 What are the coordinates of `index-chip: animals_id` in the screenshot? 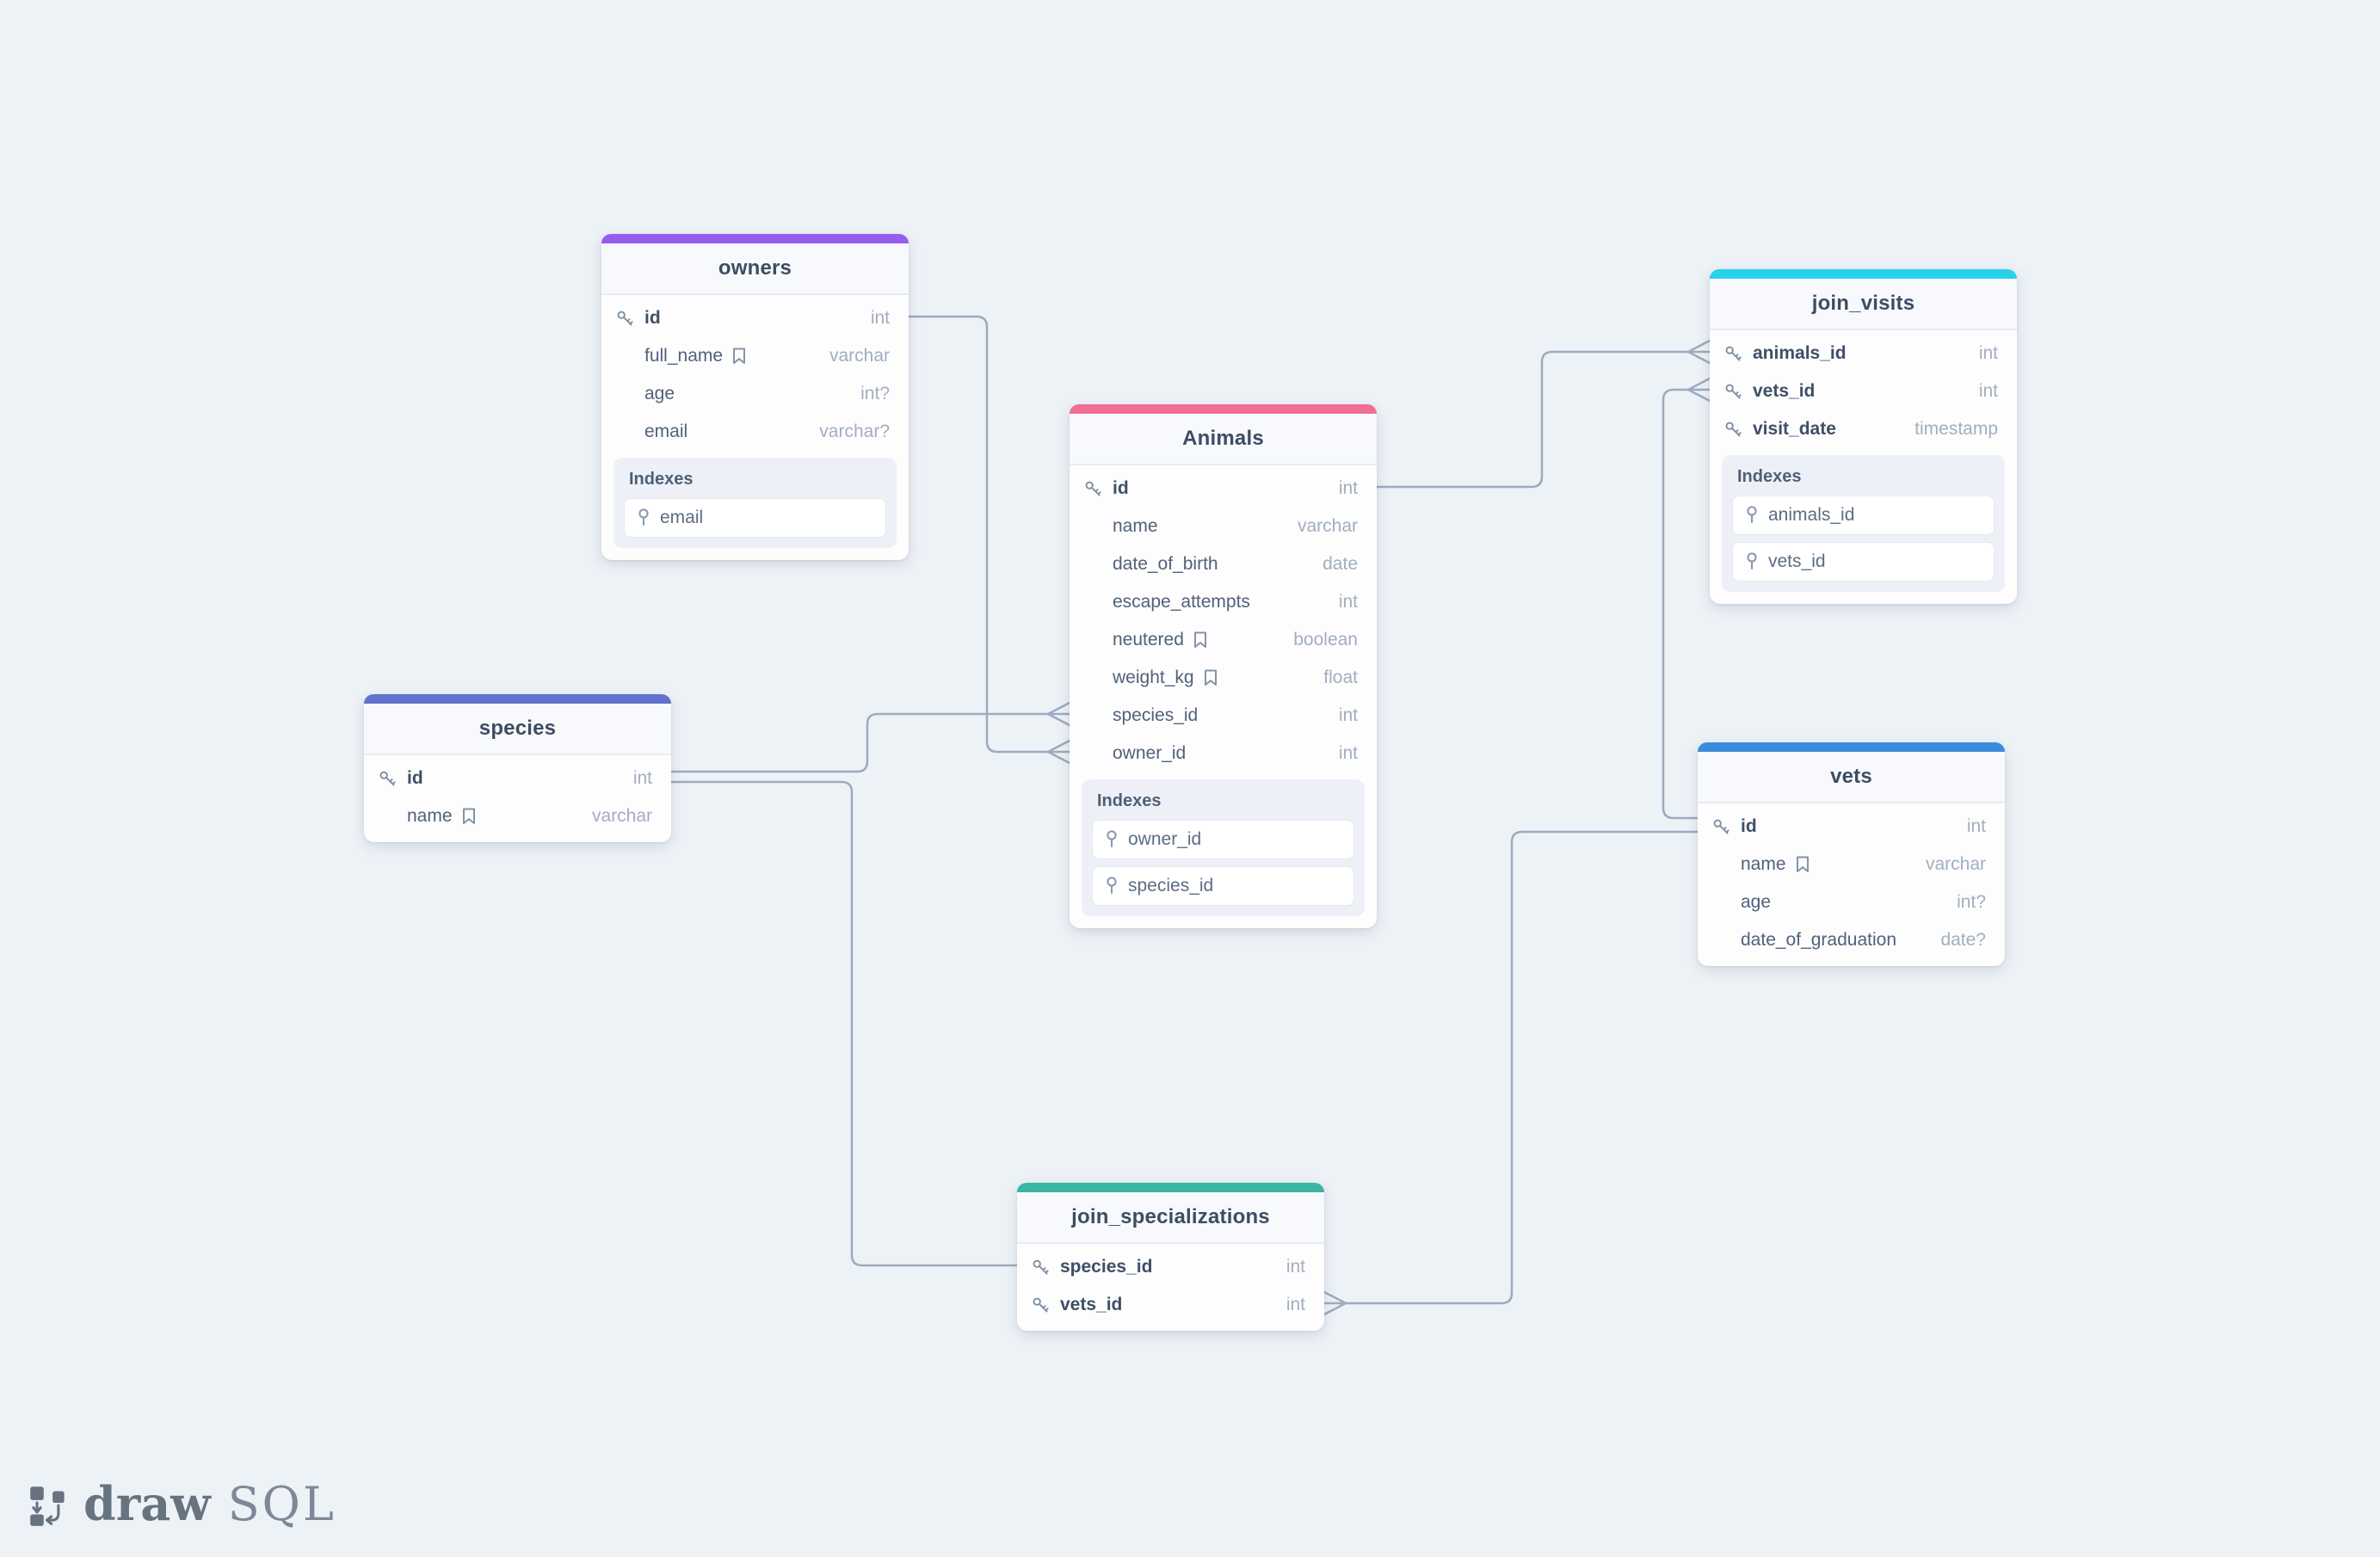 It's located at (1863, 515).